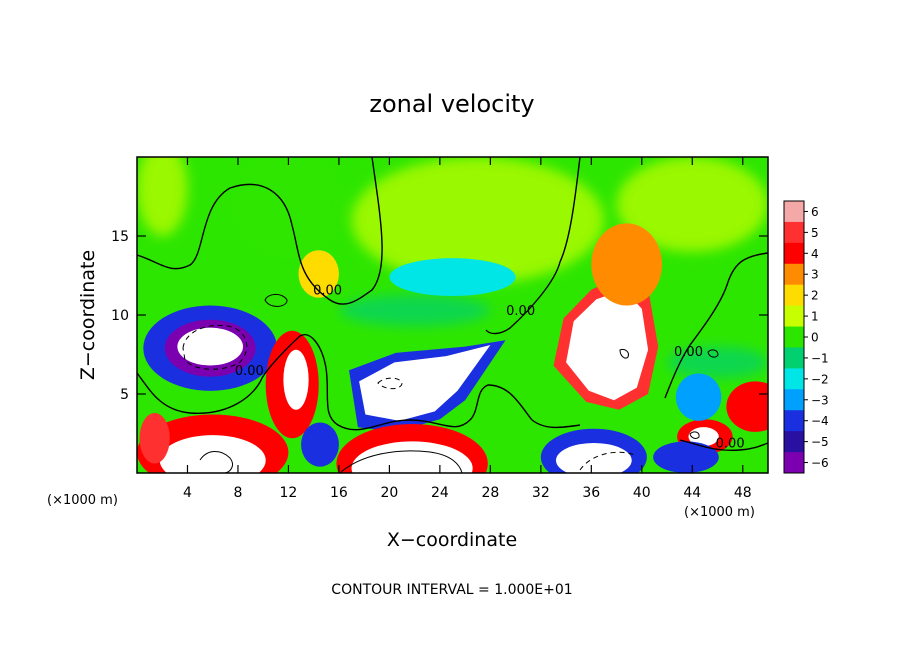 Image resolution: width=904 pixels, height=654 pixels. Describe the element at coordinates (289, 493) in the screenshot. I see `x-tick-label-2: 12` at that location.